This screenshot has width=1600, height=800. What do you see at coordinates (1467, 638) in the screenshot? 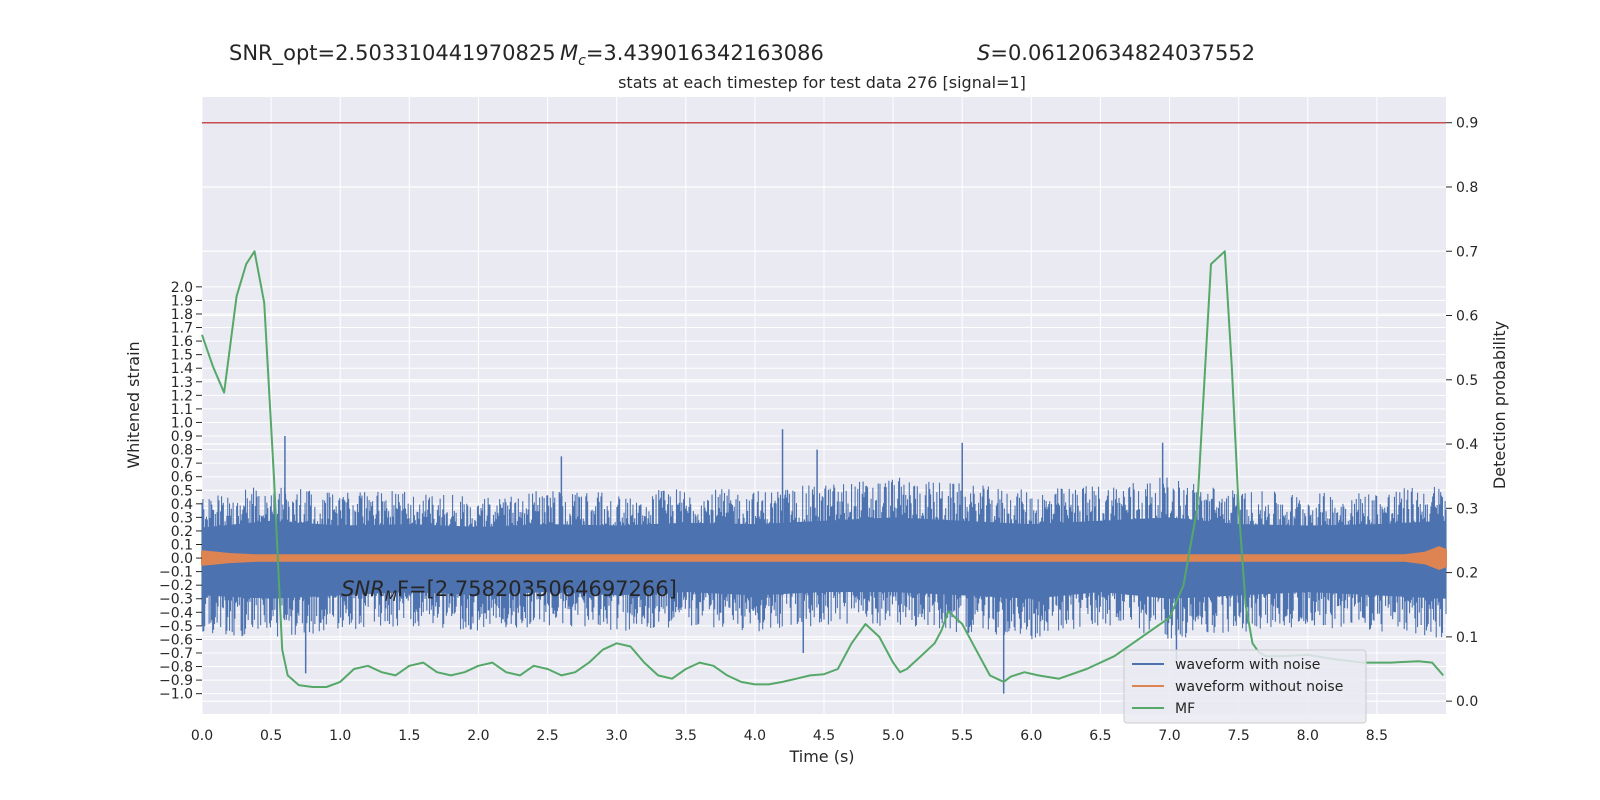
I see `y-right-tick-label: 0.1` at bounding box center [1467, 638].